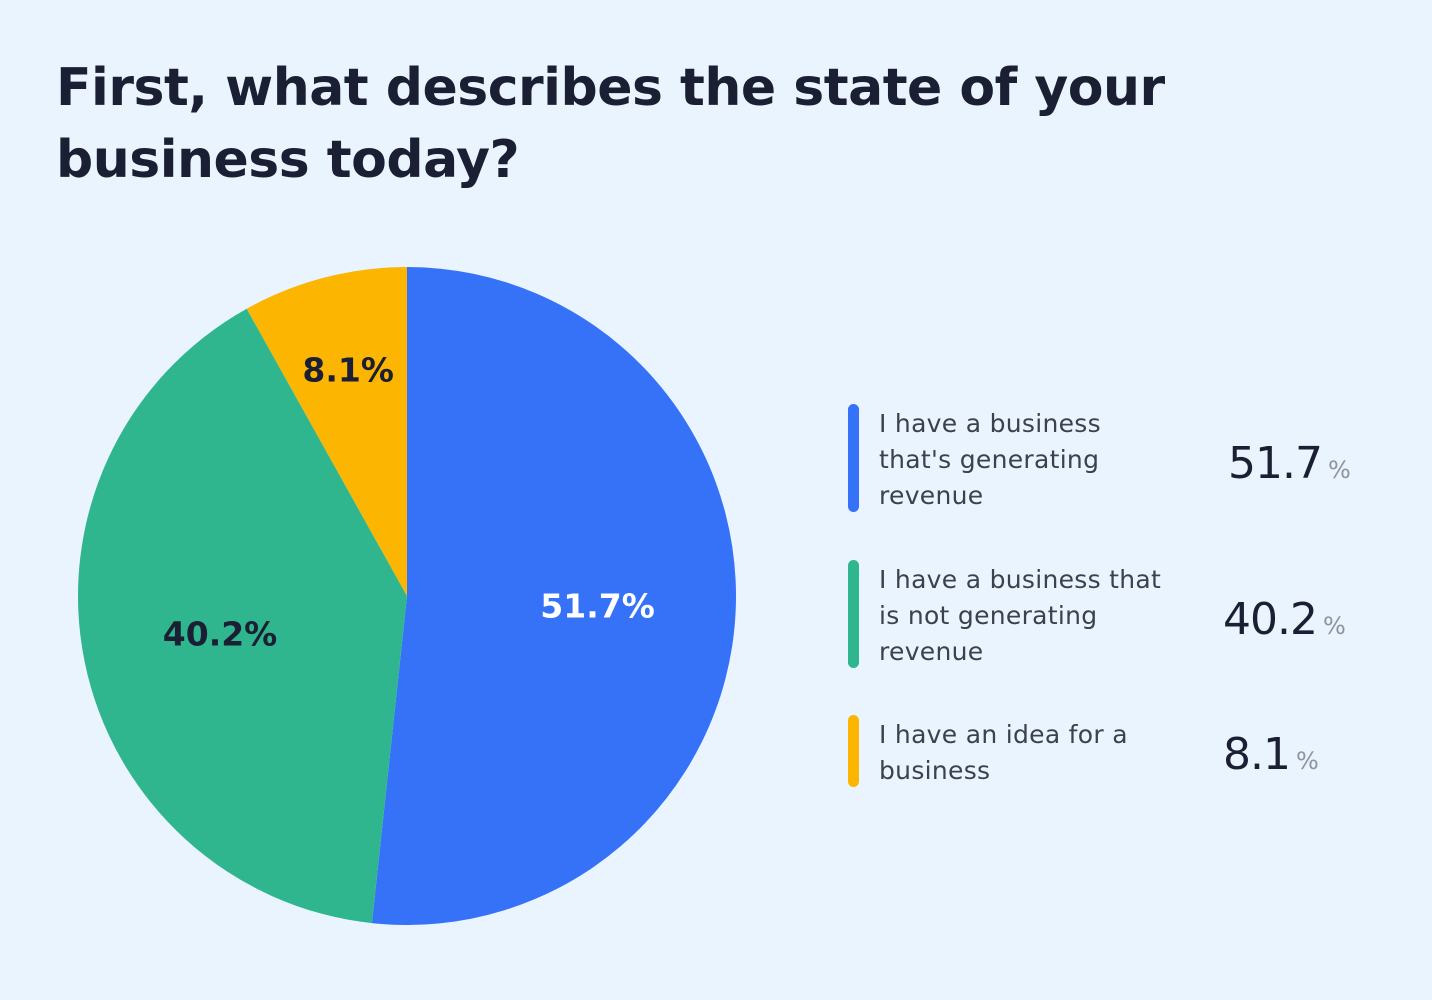 The image size is (1432, 1000). I want to click on legend-swatch-revenue, so click(853, 458).